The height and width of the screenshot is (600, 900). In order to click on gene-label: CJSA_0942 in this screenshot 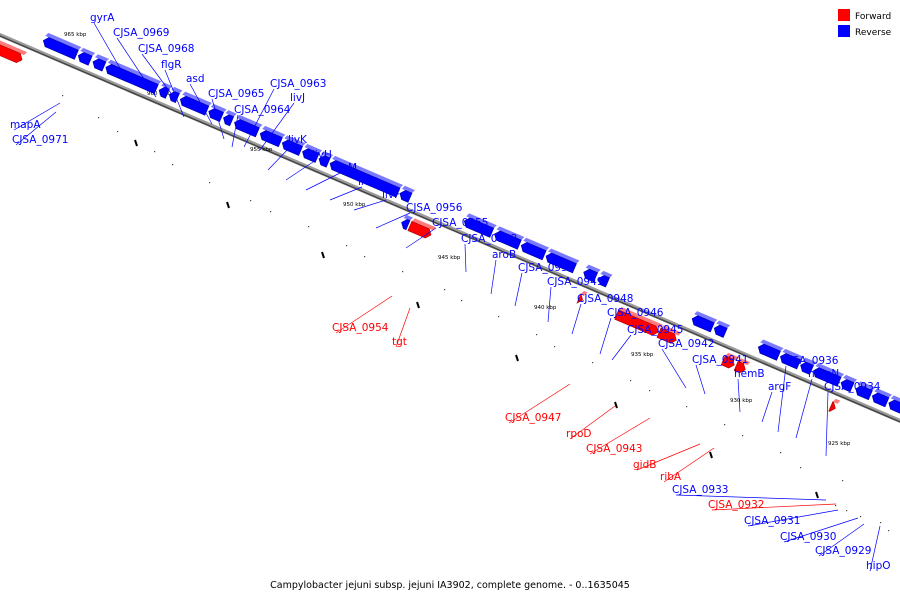, I will do `click(686, 344)`.